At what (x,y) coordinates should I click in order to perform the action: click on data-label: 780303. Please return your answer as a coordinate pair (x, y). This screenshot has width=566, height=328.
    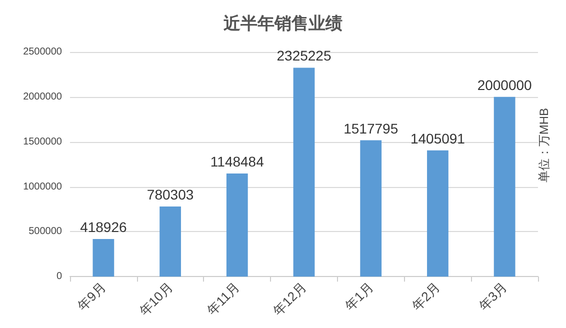
    Looking at the image, I should click on (170, 194).